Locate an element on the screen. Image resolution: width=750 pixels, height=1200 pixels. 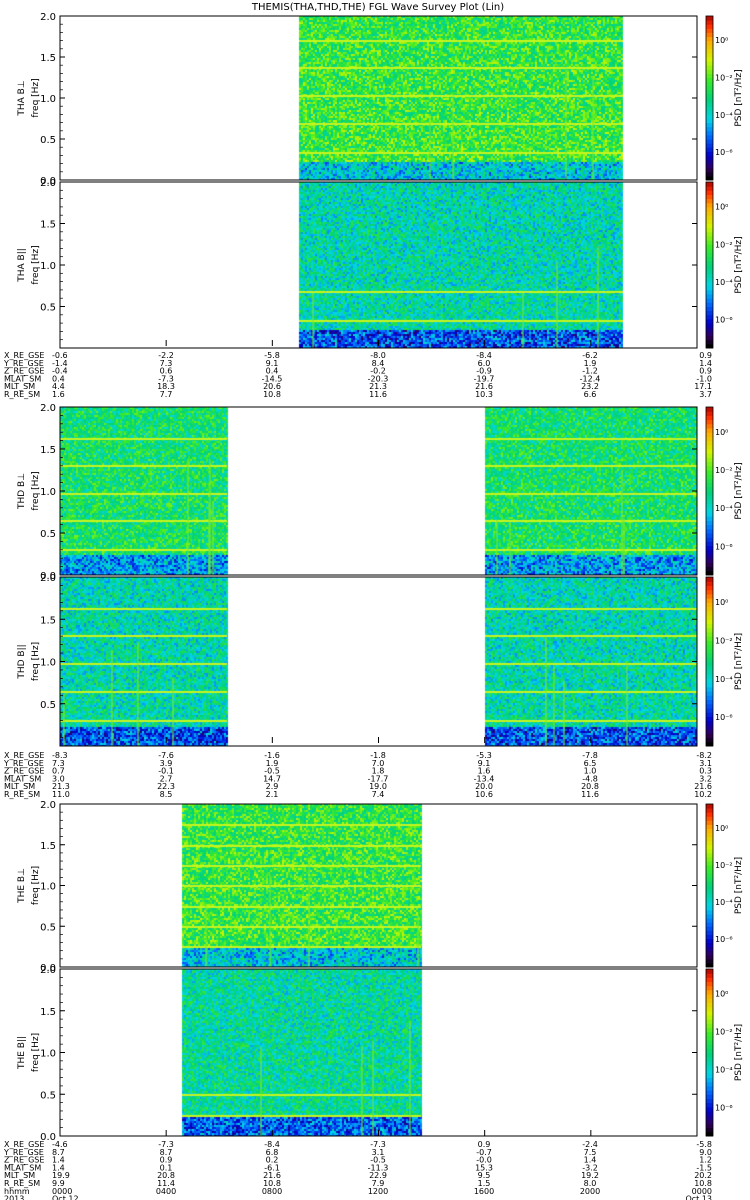
colorbar-tick-label: 10⁻⁴ is located at coordinates (724, 679).